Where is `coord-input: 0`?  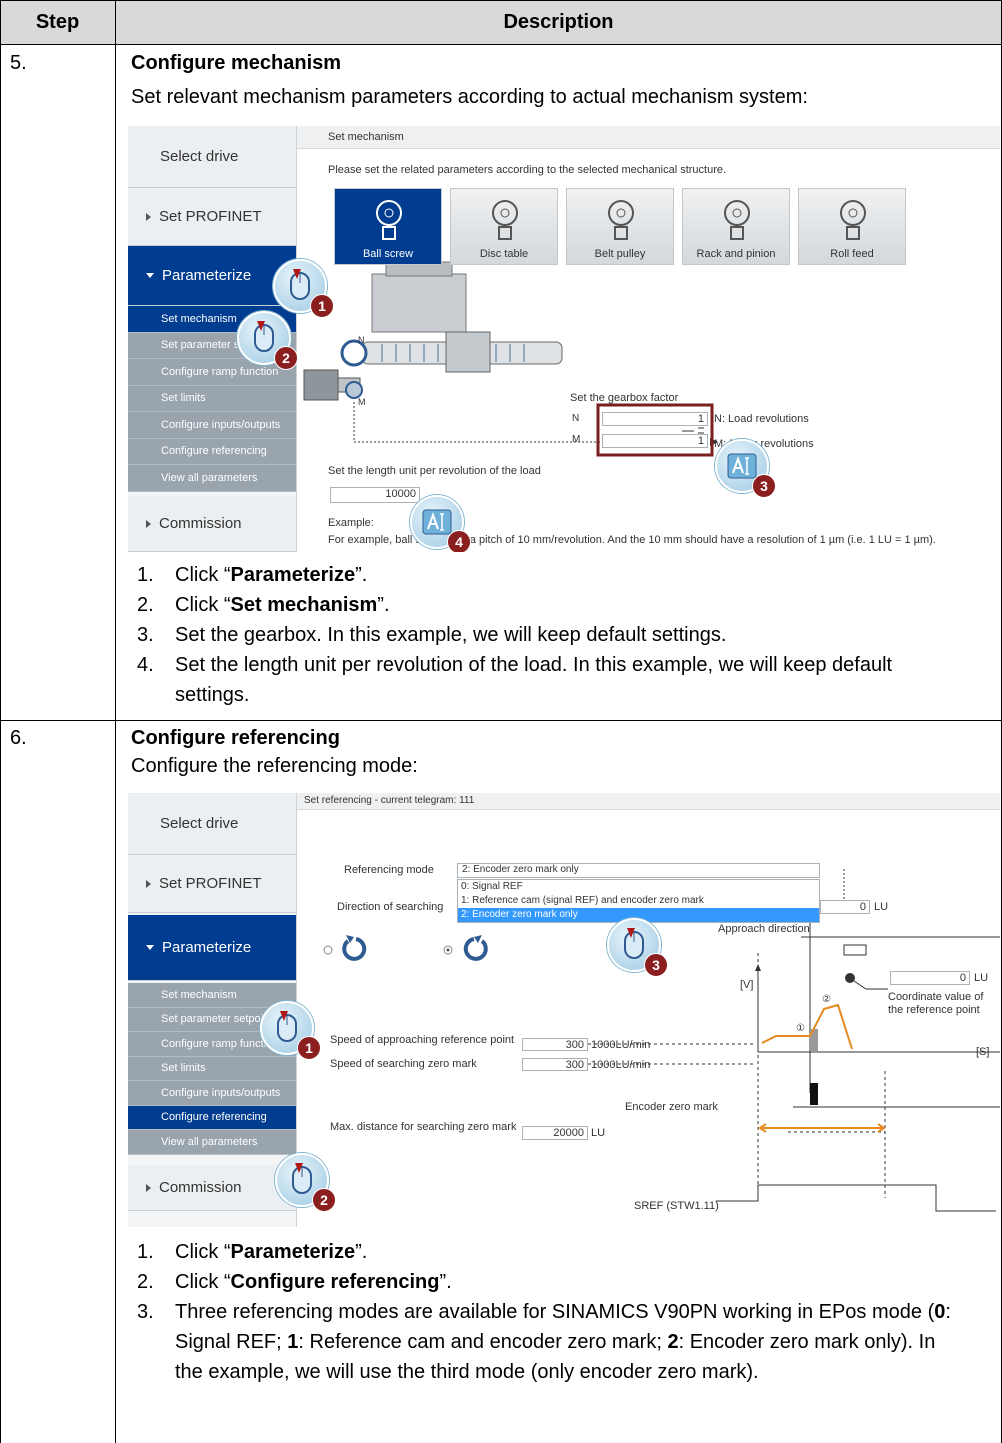 coord-input: 0 is located at coordinates (930, 978).